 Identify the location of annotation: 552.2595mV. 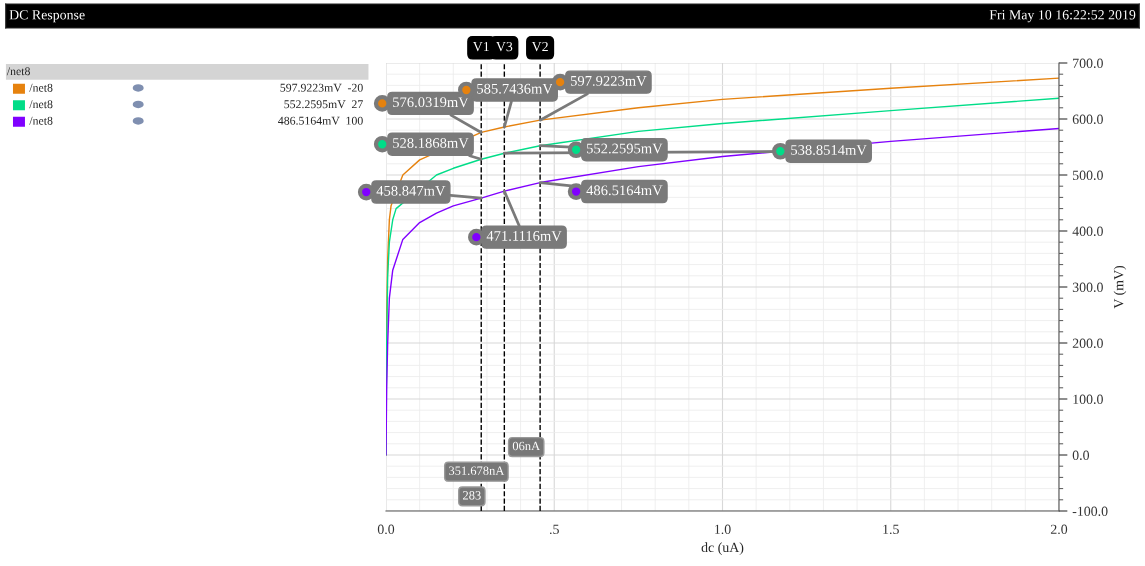
(624, 148).